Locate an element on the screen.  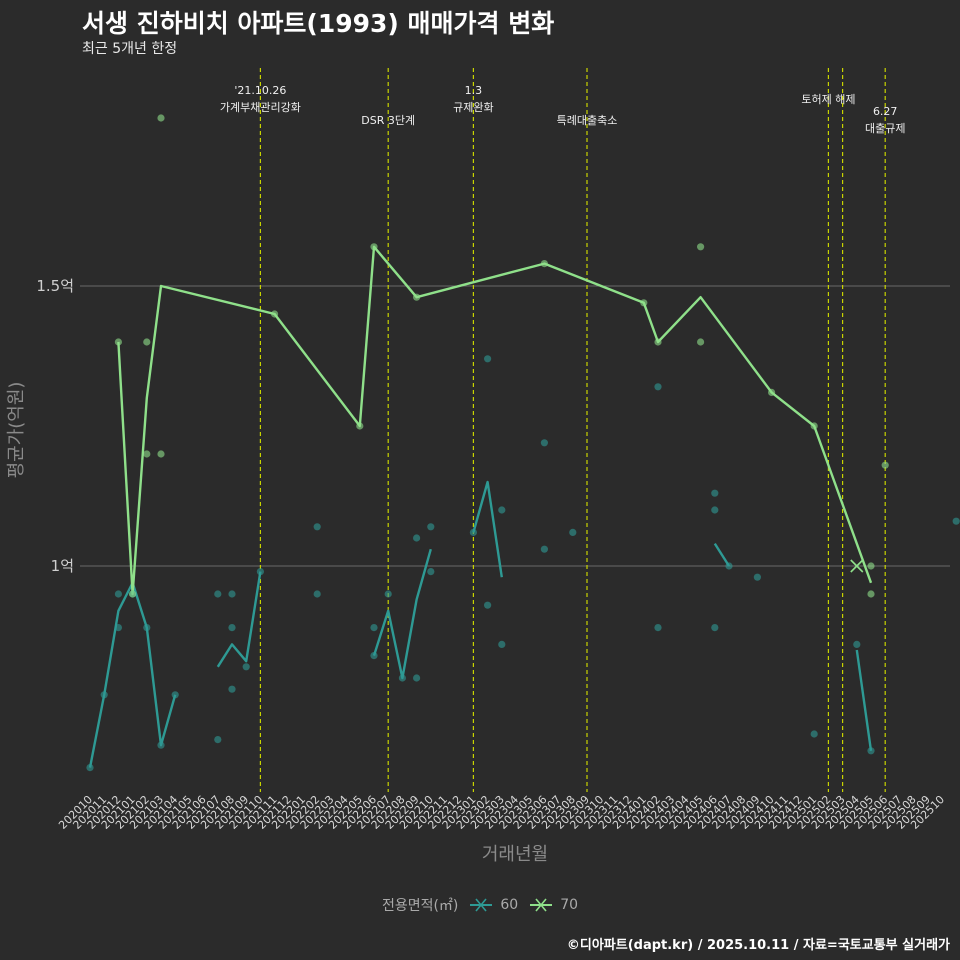
legend-item-70: 70 is located at coordinates (553, 905).